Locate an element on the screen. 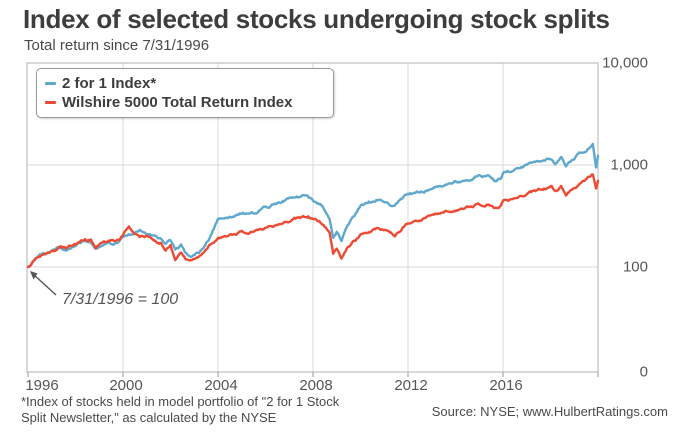  source-credit: Source: NYSE; www.HulbertRatings.com is located at coordinates (549, 411).